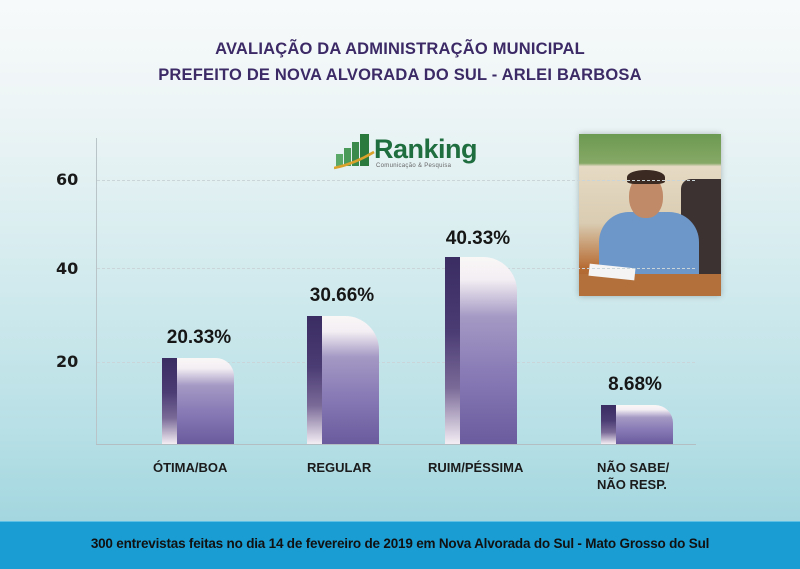  What do you see at coordinates (400, 49) in the screenshot?
I see `chart-title-line1: AVALIAÇÃO DA ADMINISTRAÇÃO MUNICIPAL` at bounding box center [400, 49].